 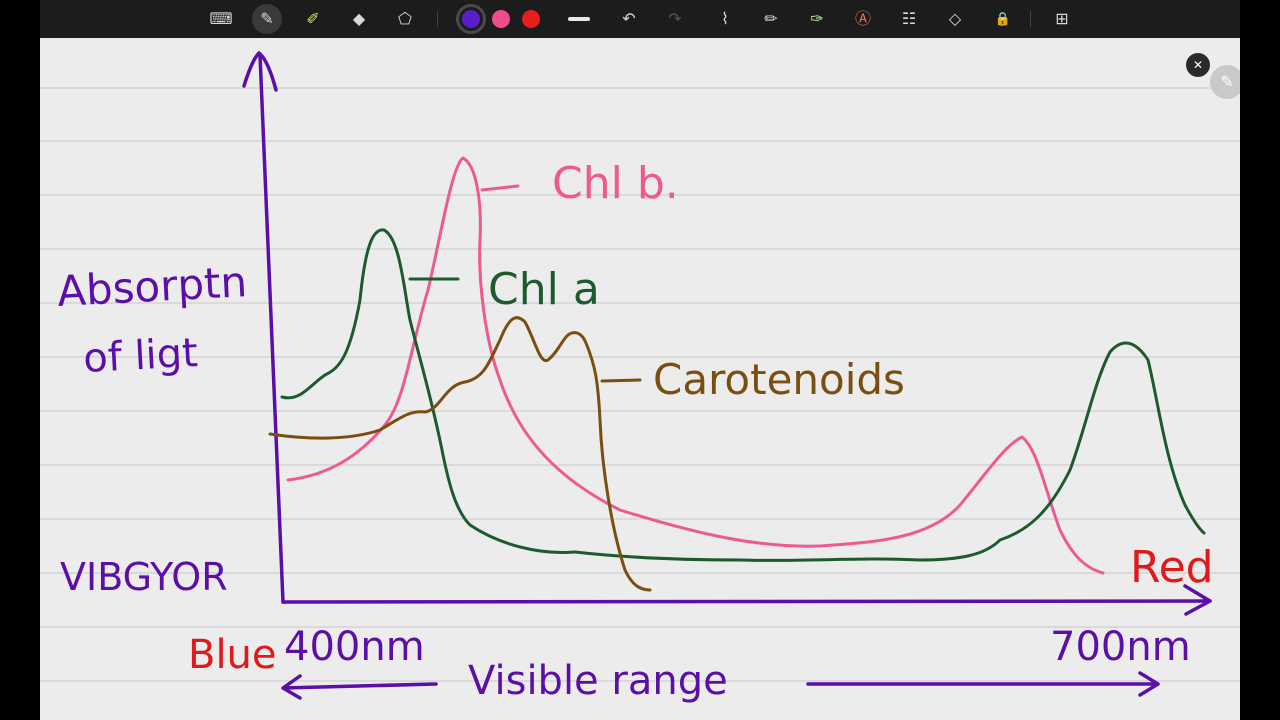 I want to click on shapes-button: ◇, so click(x=955, y=19).